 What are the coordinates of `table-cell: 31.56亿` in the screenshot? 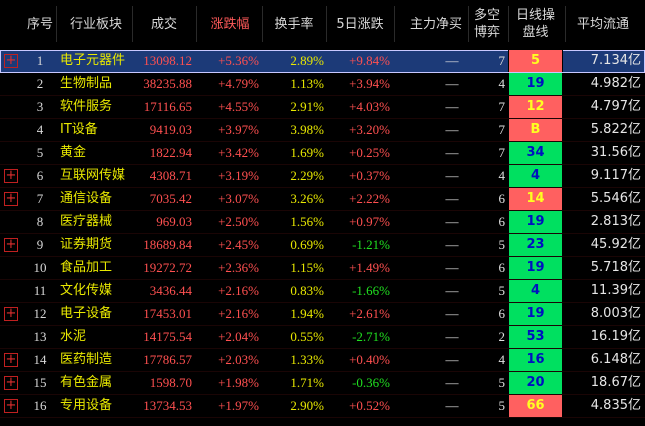 It's located at (615, 152).